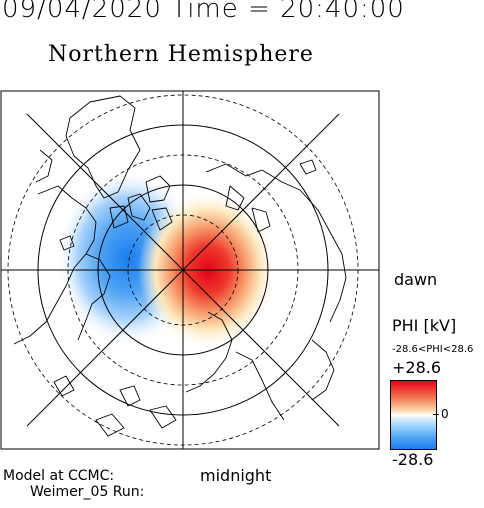 This screenshot has height=508, width=484. What do you see at coordinates (181, 54) in the screenshot?
I see `hemisphere-title: Northern Hemisphere` at bounding box center [181, 54].